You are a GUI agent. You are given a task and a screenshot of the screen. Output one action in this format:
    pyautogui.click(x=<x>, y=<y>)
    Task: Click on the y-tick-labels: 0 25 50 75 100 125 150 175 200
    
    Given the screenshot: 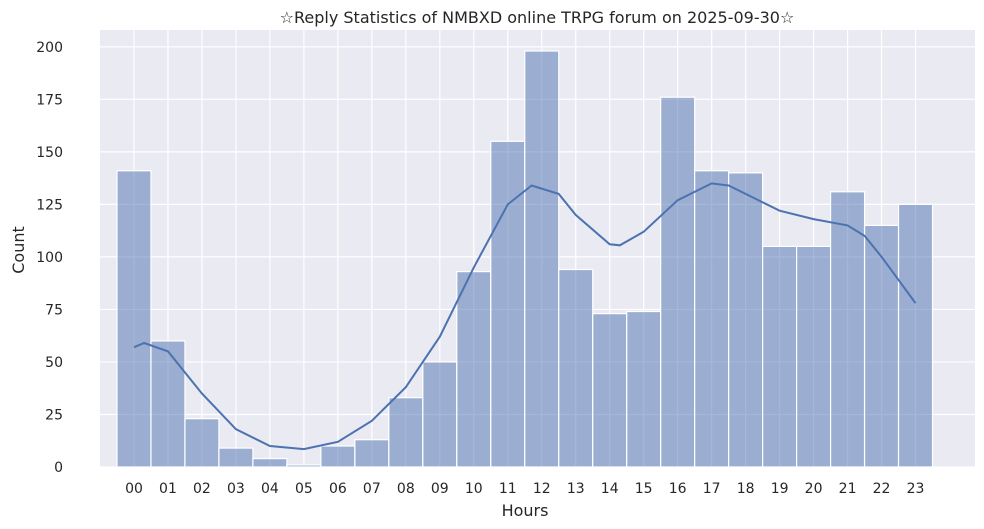 What is the action you would take?
    pyautogui.click(x=49, y=258)
    